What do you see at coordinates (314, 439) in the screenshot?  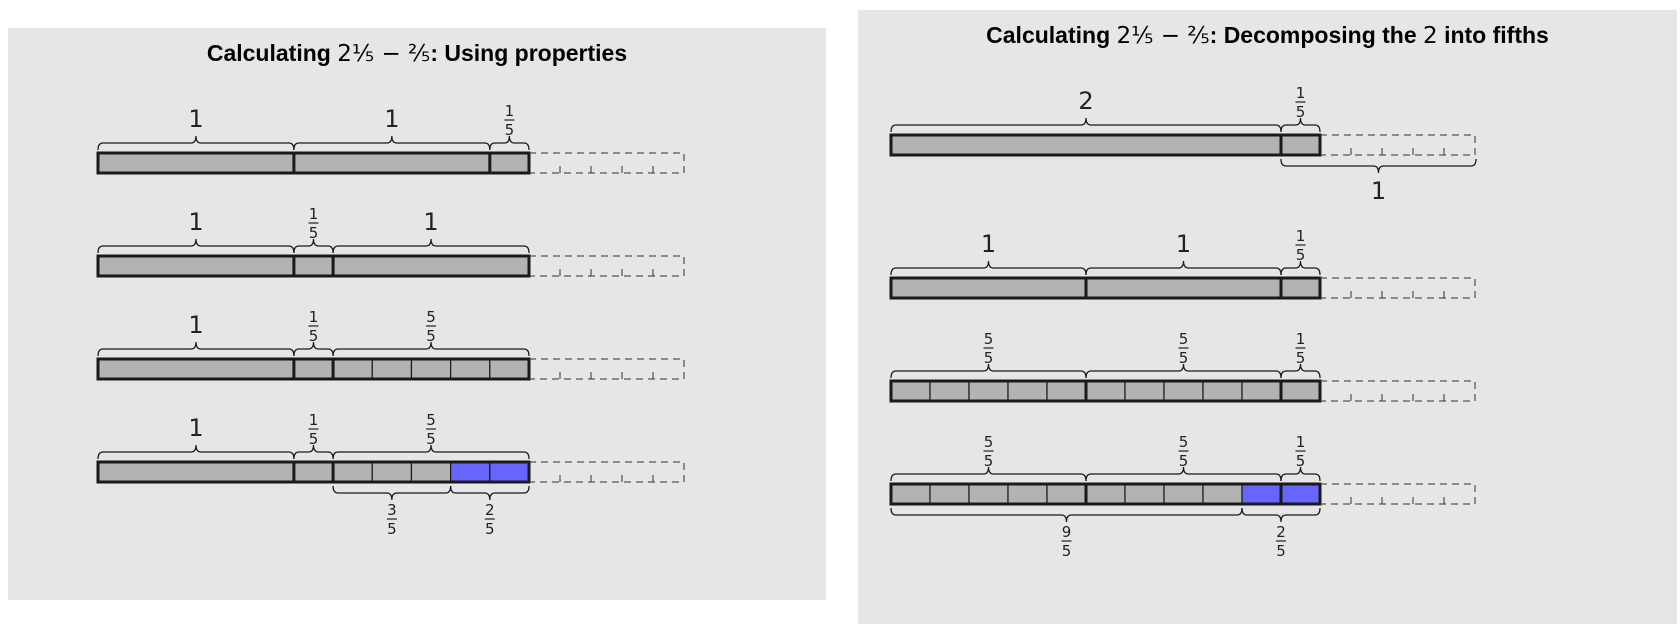 I see `left_panel-row-4-top-label-2-denominator: 5` at bounding box center [314, 439].